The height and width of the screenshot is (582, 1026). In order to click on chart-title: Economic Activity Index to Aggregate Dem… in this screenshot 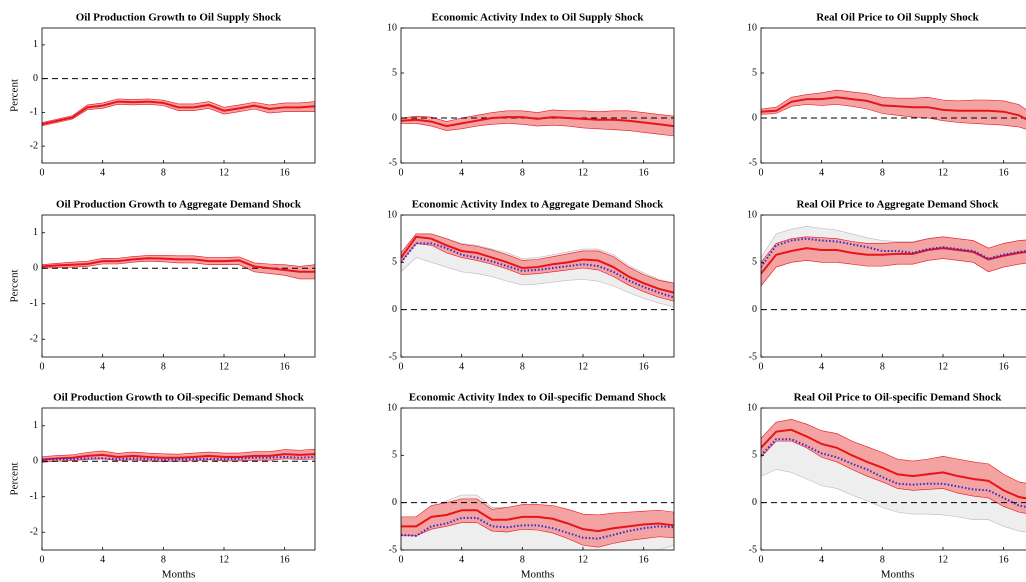, I will do `click(538, 205)`.